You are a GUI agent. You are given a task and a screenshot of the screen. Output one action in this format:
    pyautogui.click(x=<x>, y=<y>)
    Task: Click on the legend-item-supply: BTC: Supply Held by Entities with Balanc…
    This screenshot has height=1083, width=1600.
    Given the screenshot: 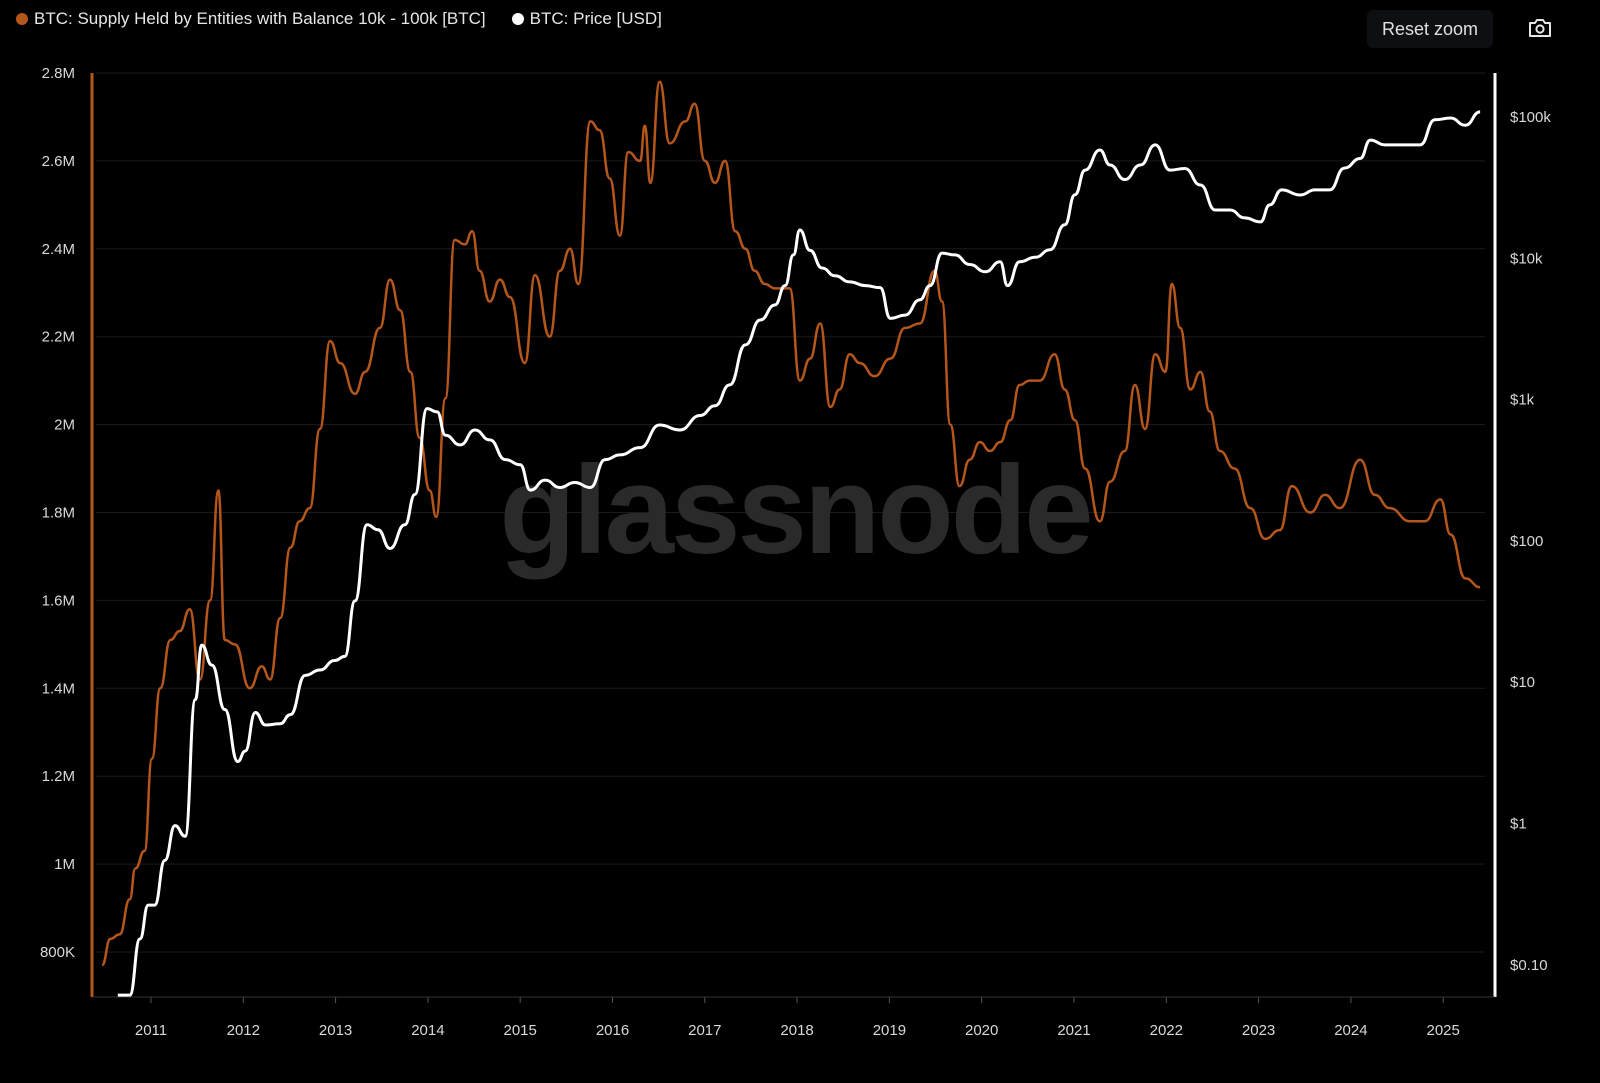 What is the action you would take?
    pyautogui.click(x=251, y=19)
    